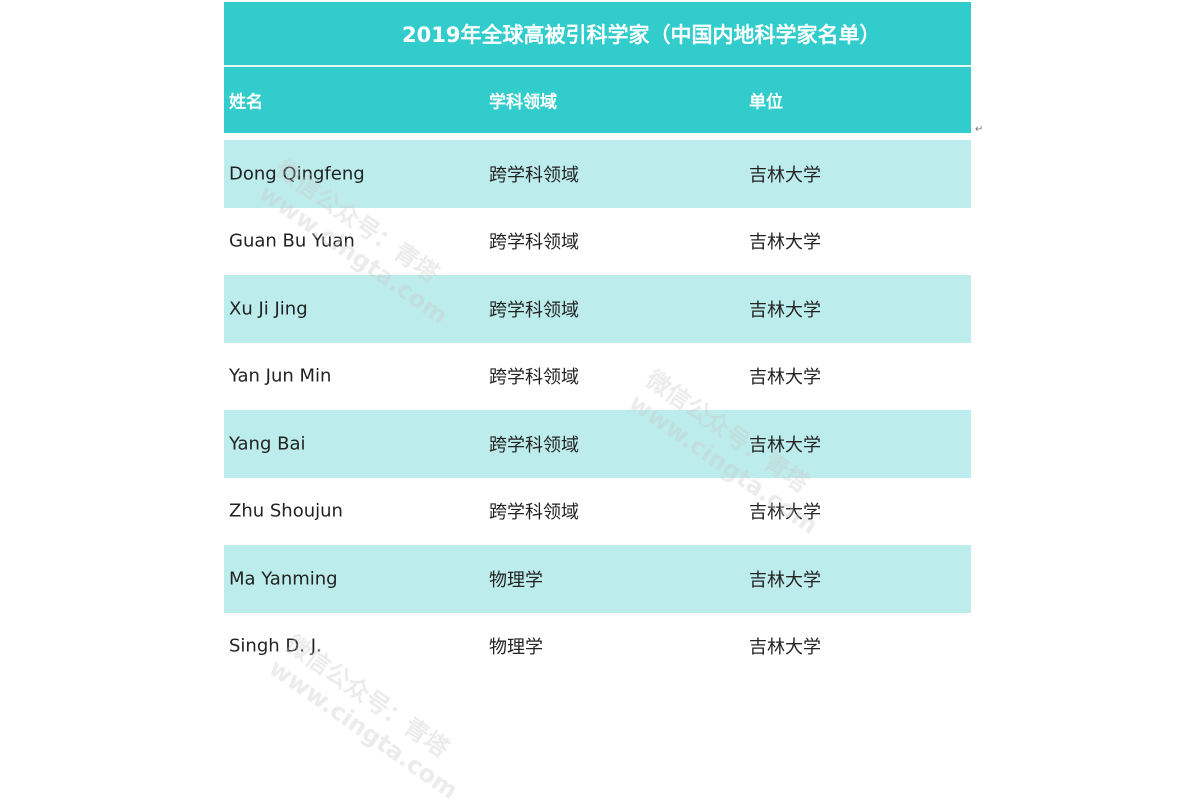 The image size is (1195, 805). I want to click on cell-name: Xu Ji Jing, so click(268, 309).